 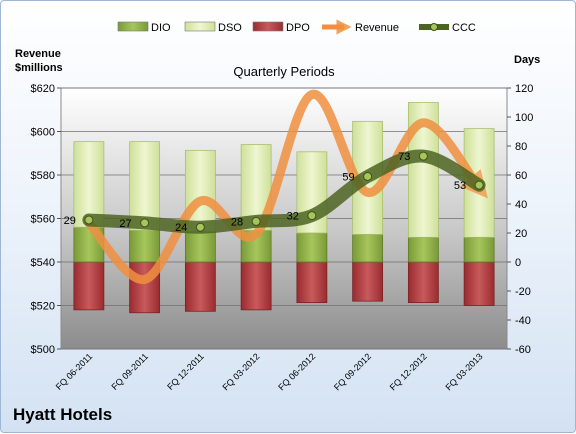 I want to click on legend-label-revenue: Revenue, so click(x=377, y=28).